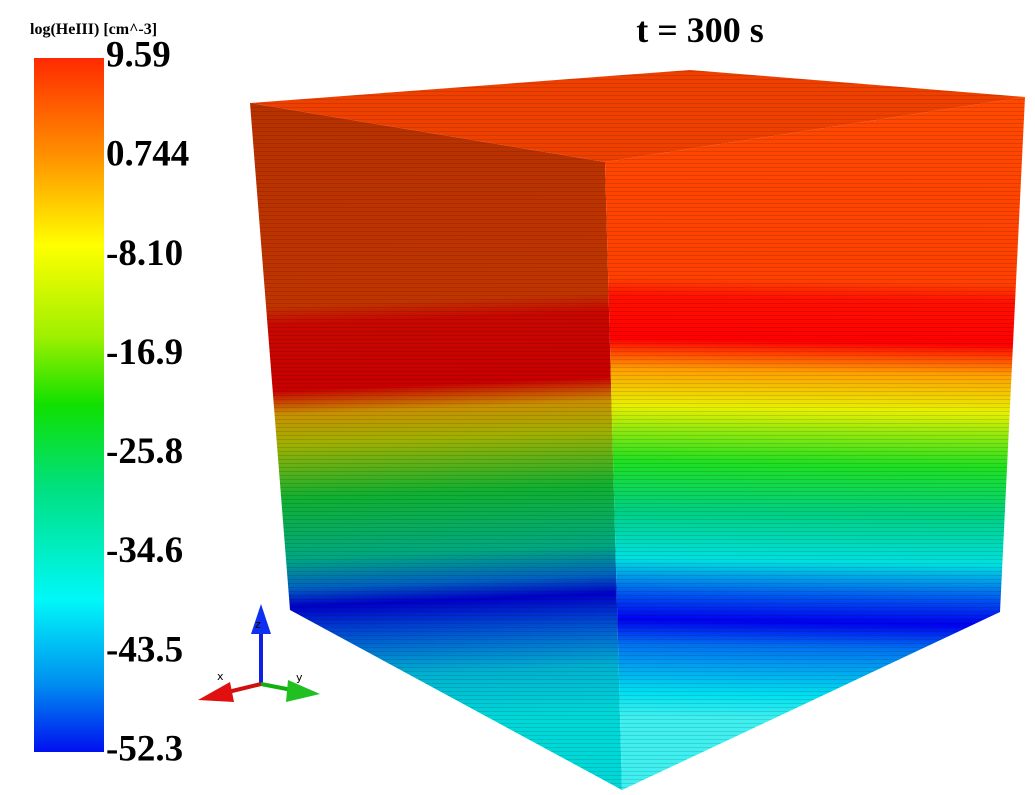 The height and width of the screenshot is (795, 1035). What do you see at coordinates (299, 677) in the screenshot?
I see `y-axis-label: y` at bounding box center [299, 677].